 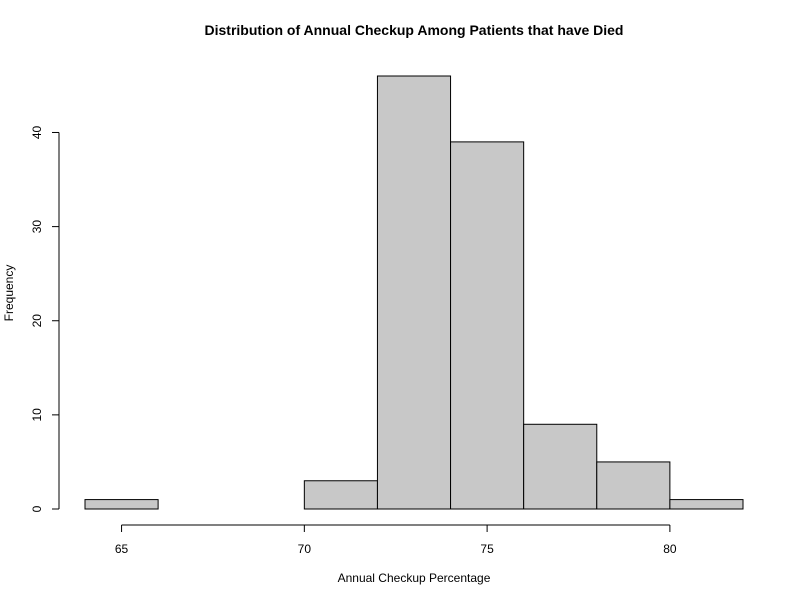 What do you see at coordinates (487, 549) in the screenshot?
I see `x-tick-label: 75` at bounding box center [487, 549].